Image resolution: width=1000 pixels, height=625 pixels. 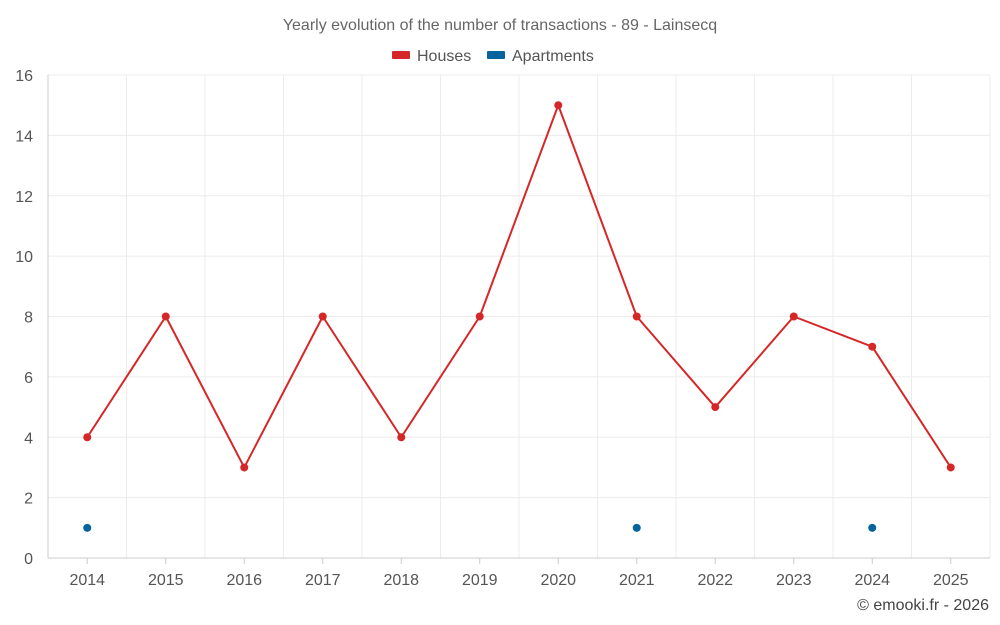 I want to click on data-point-houses-2014, so click(x=87, y=437).